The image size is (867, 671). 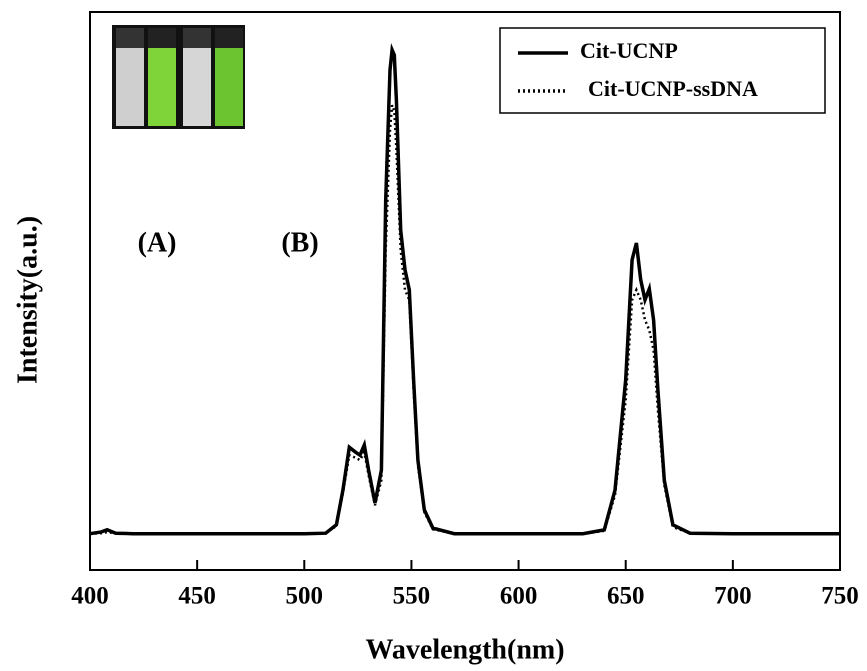 What do you see at coordinates (629, 50) in the screenshot?
I see `legend-label: Cit-UCNP` at bounding box center [629, 50].